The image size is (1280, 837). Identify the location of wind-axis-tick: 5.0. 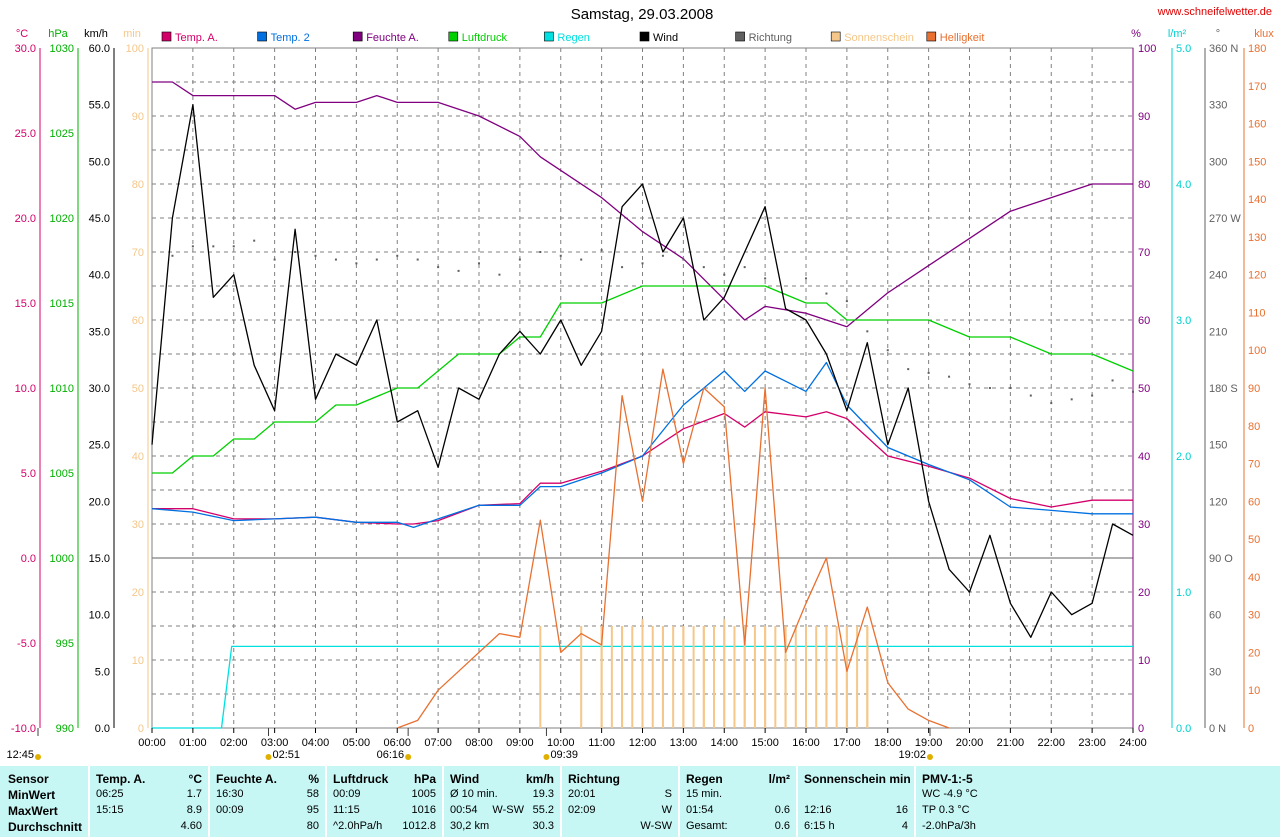
(102, 672).